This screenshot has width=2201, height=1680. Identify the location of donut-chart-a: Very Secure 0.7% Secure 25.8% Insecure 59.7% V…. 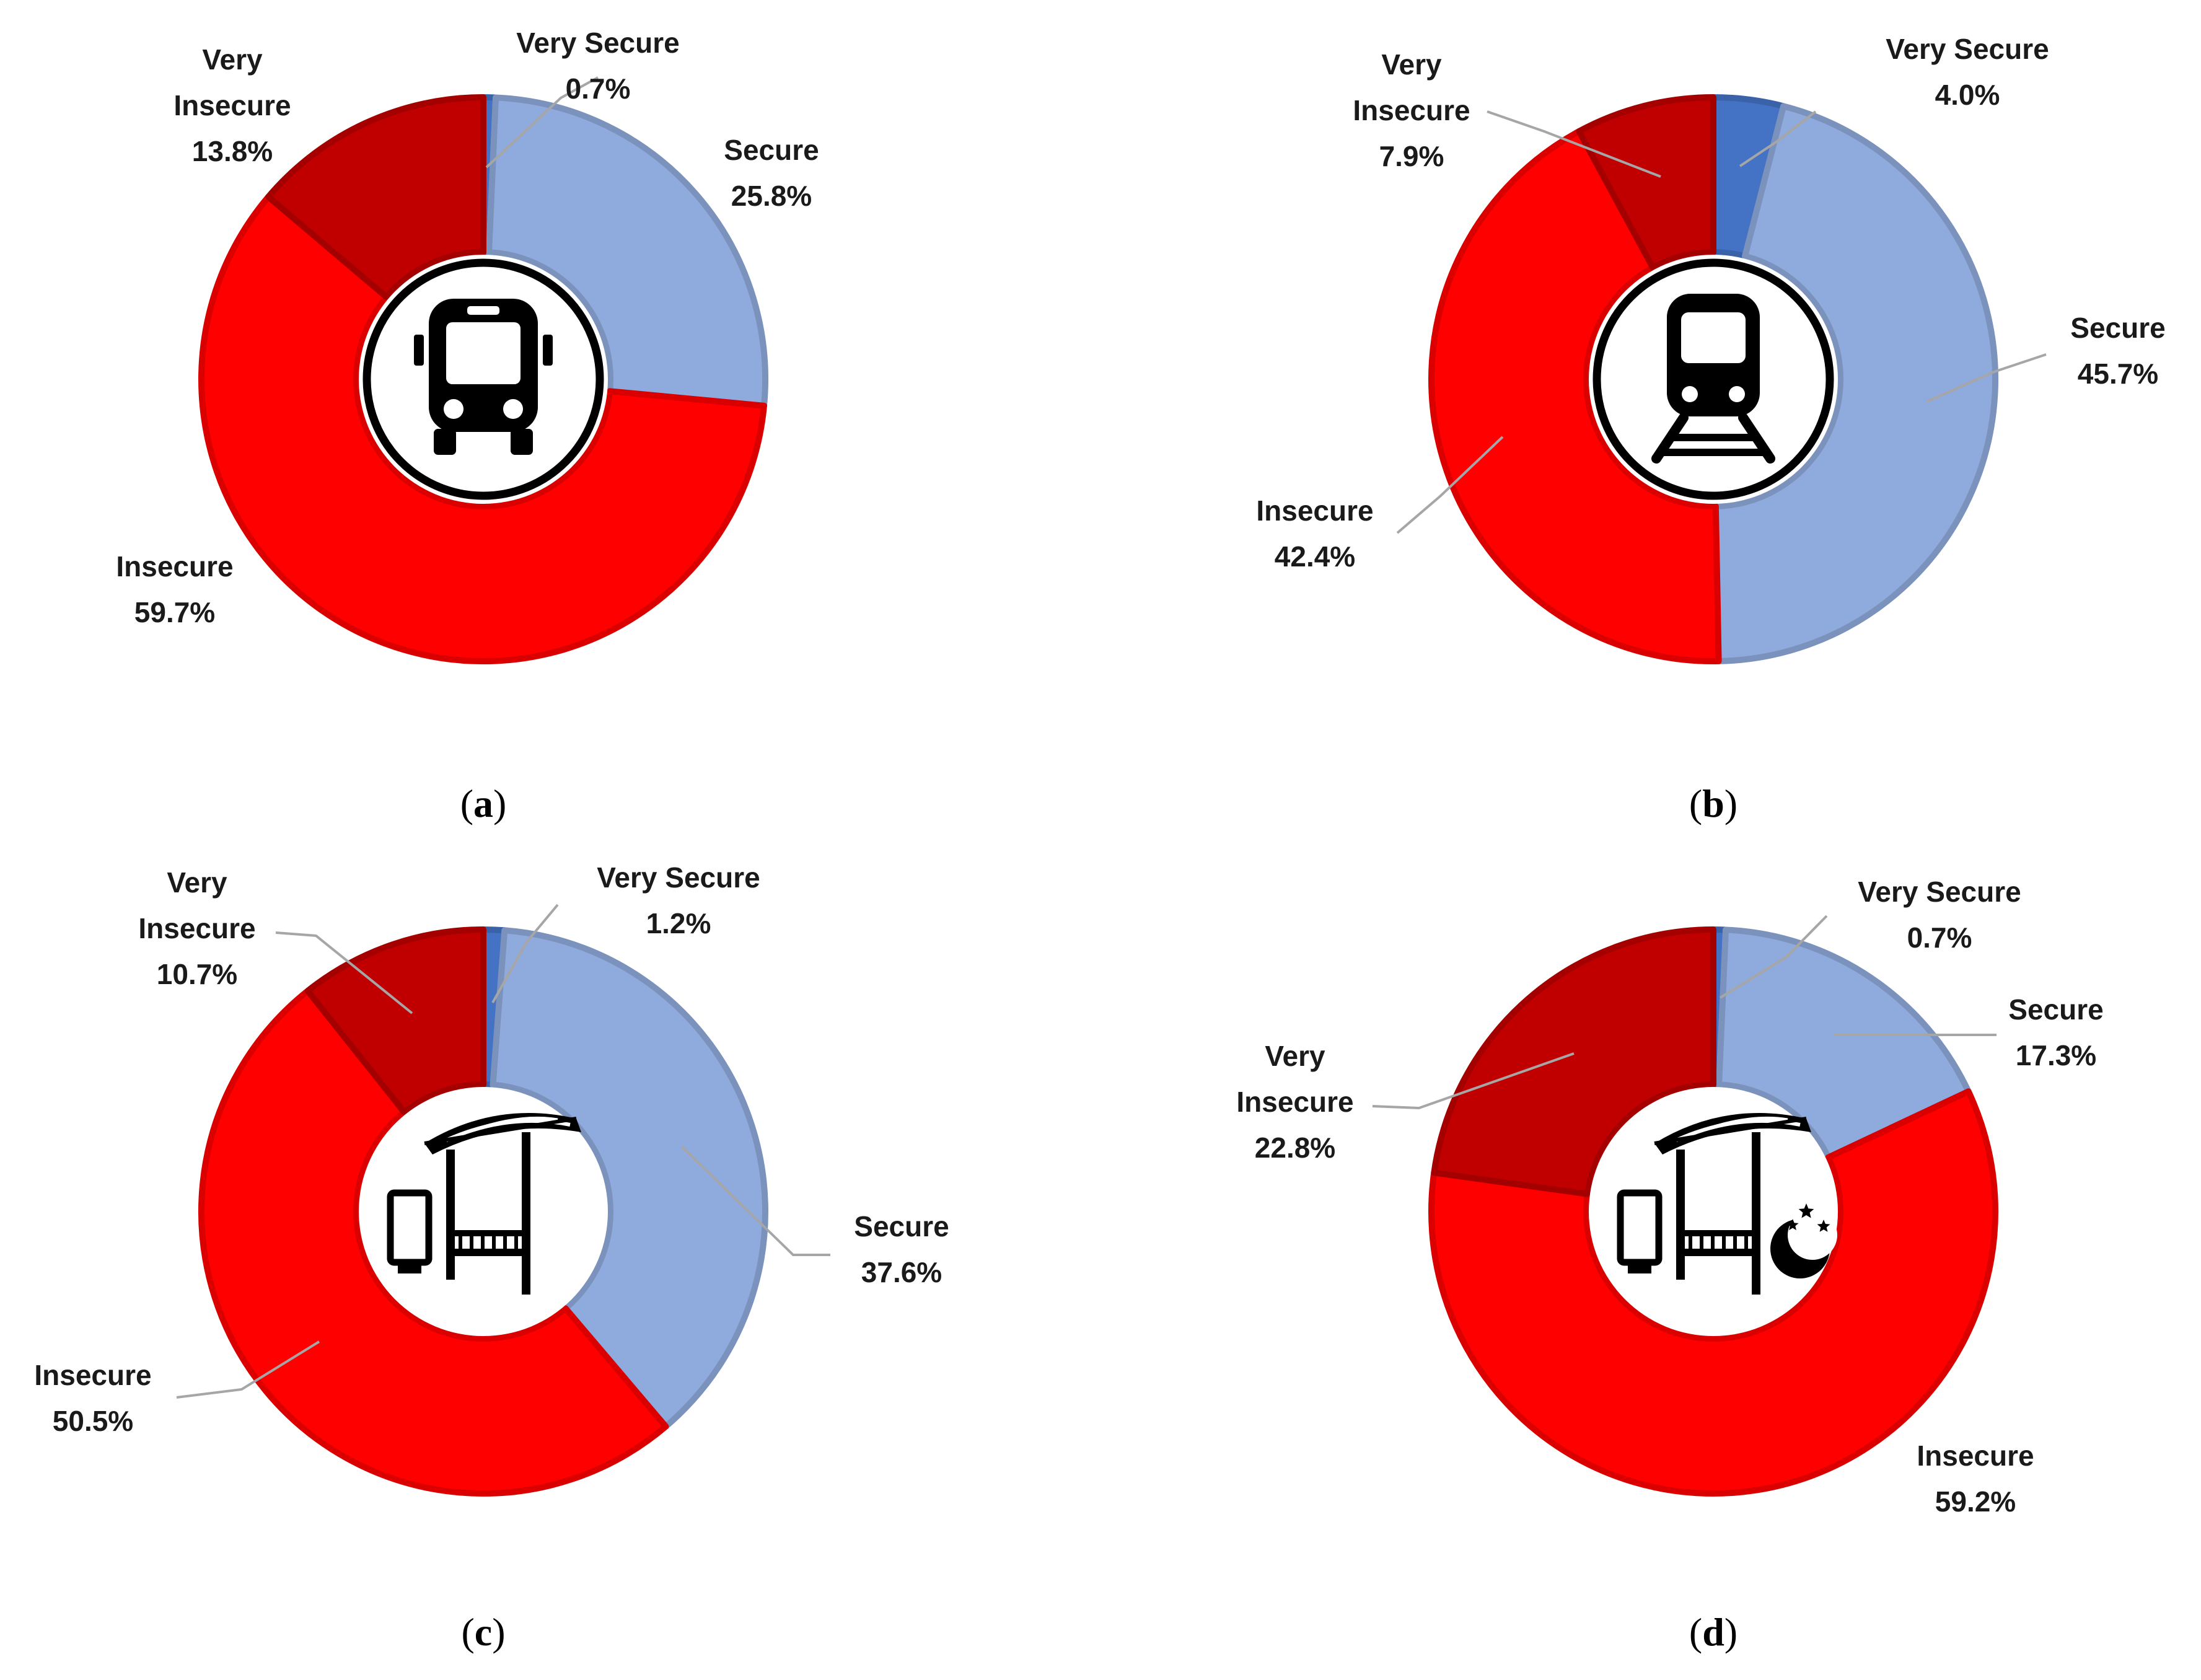
(467, 345).